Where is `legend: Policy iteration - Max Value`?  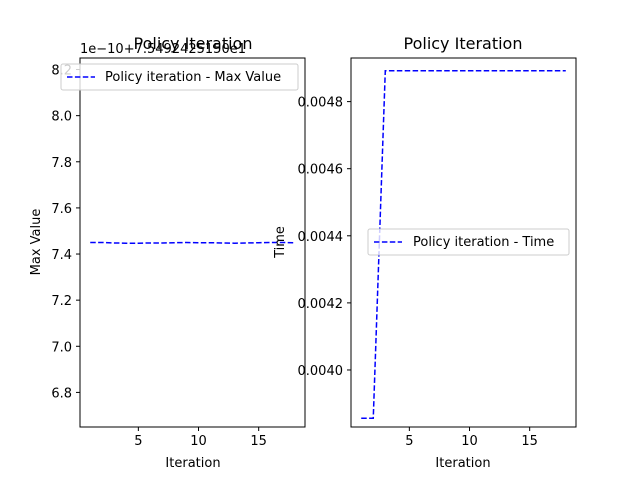
legend: Policy iteration - Max Value is located at coordinates (179, 77).